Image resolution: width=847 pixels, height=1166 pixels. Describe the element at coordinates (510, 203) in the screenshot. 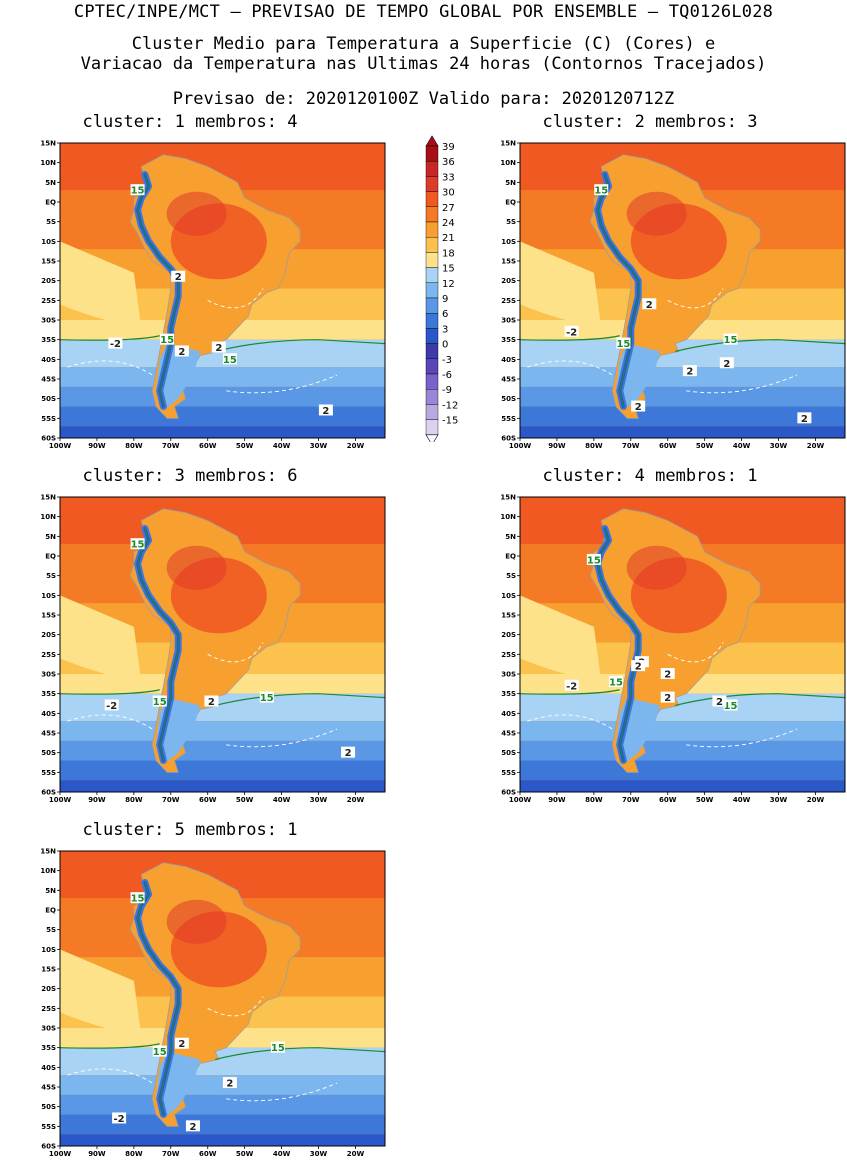

I see `lat-tick-label: EQ` at that location.